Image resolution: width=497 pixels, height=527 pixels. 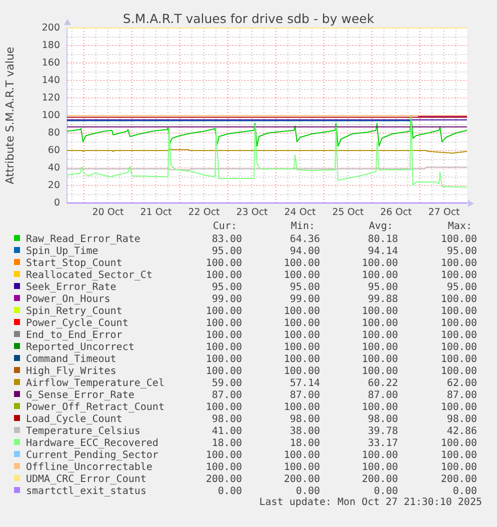 I want to click on legend-label: Load_Cycle_Count, so click(x=74, y=420).